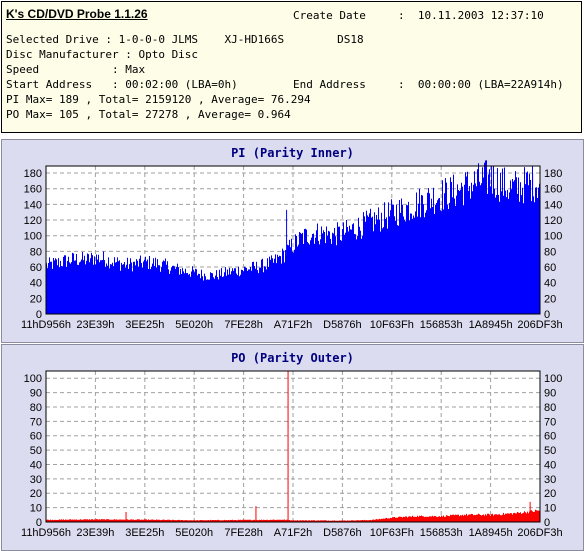 The height and width of the screenshot is (551, 585). What do you see at coordinates (36, 408) in the screenshot?
I see `po-y-tick-left: 80` at bounding box center [36, 408].